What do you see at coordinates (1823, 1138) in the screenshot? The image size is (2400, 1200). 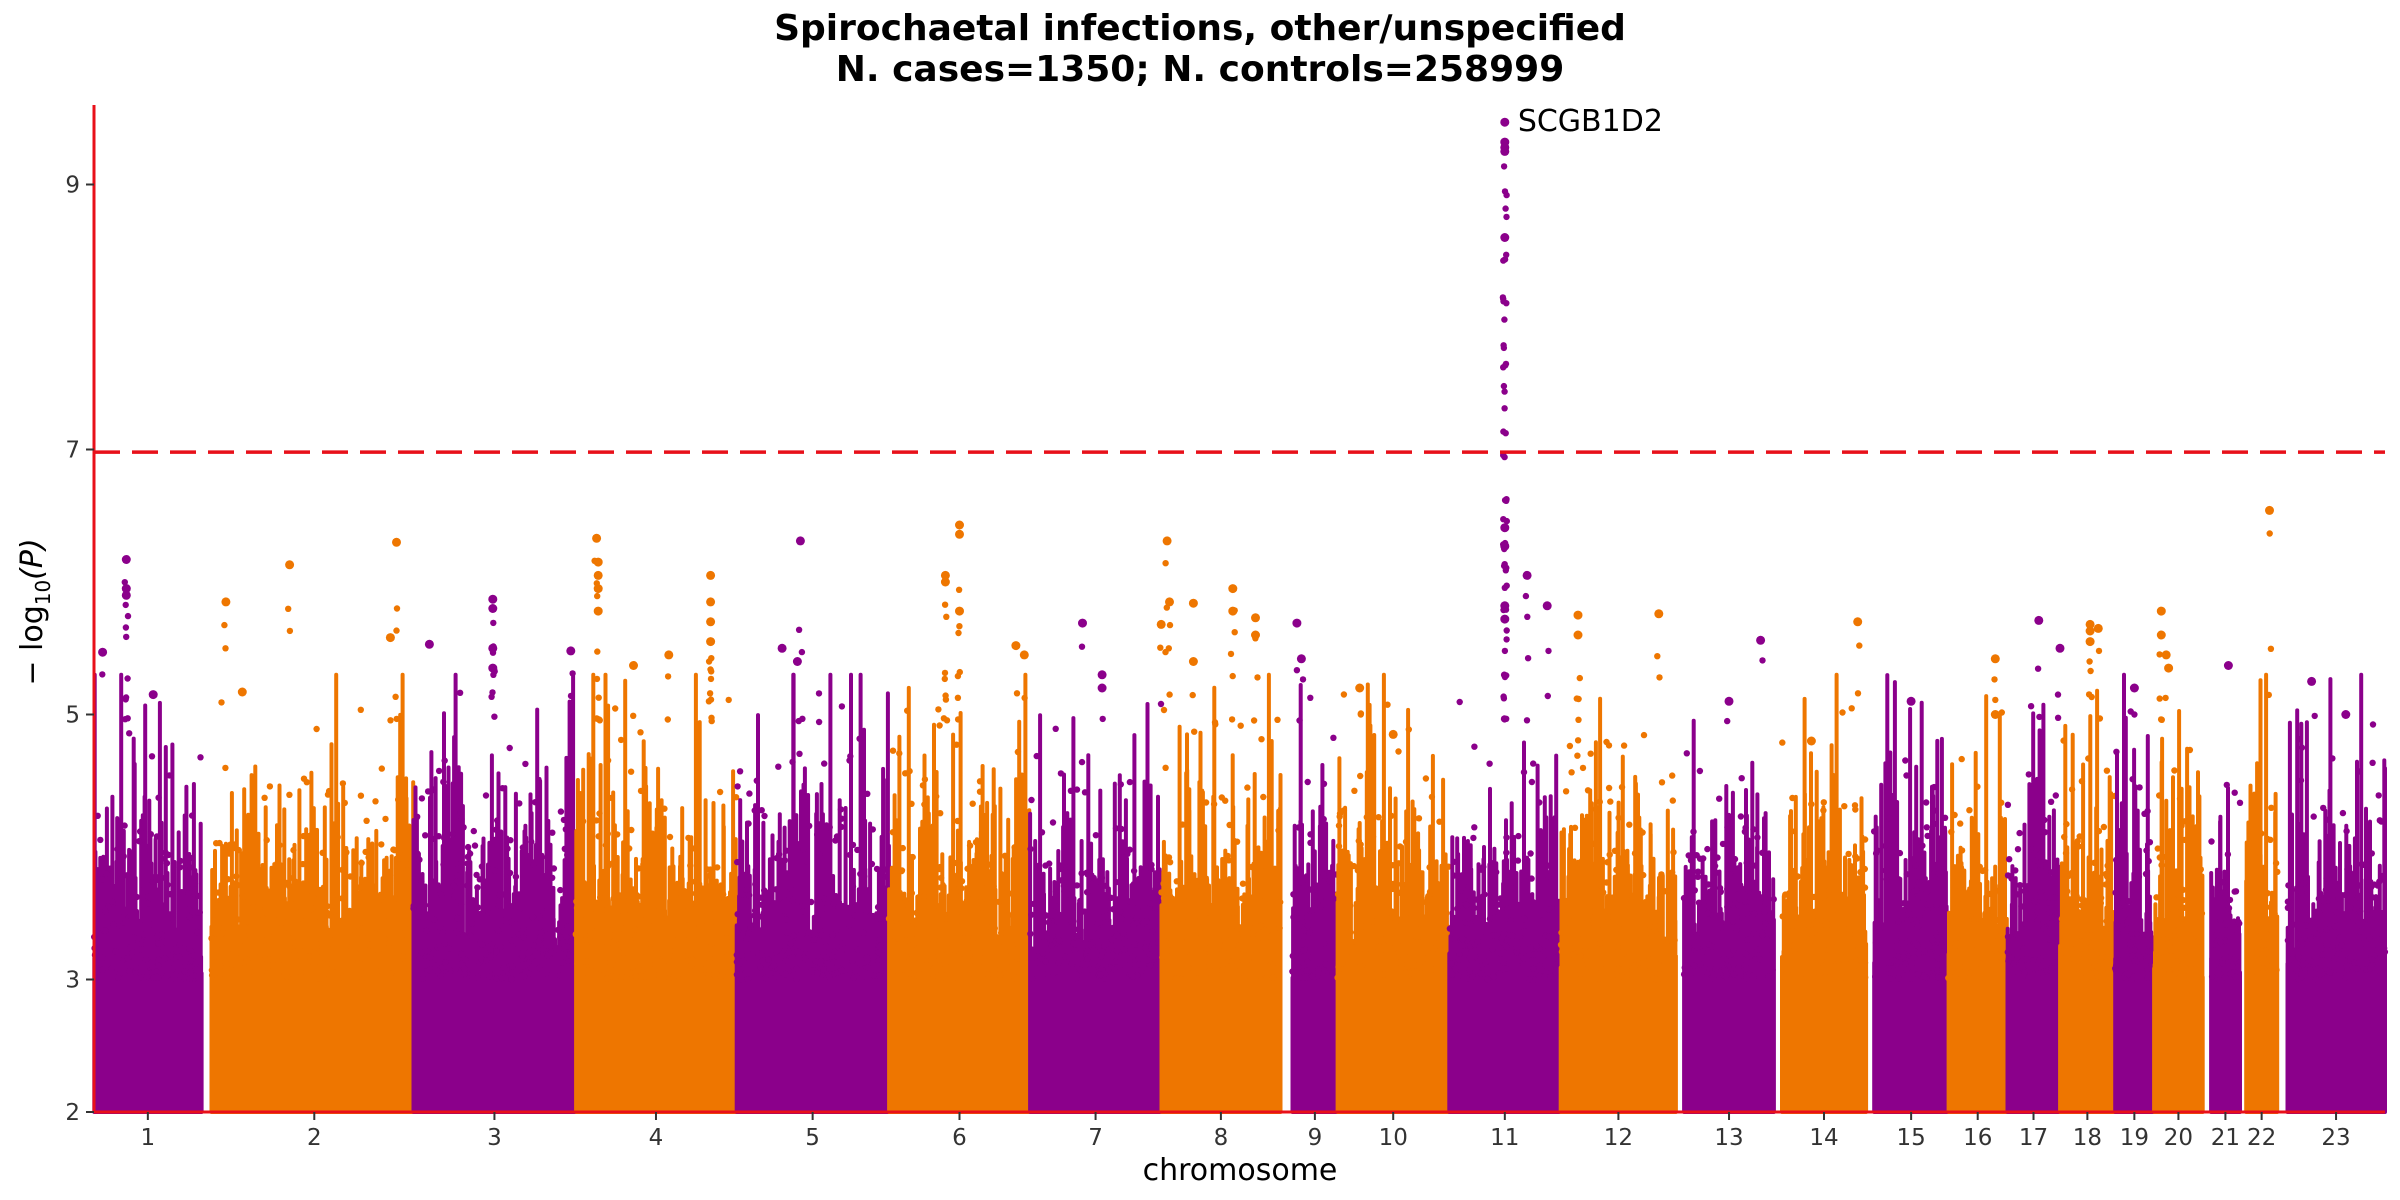 I see `x-tick-label: 14` at bounding box center [1823, 1138].